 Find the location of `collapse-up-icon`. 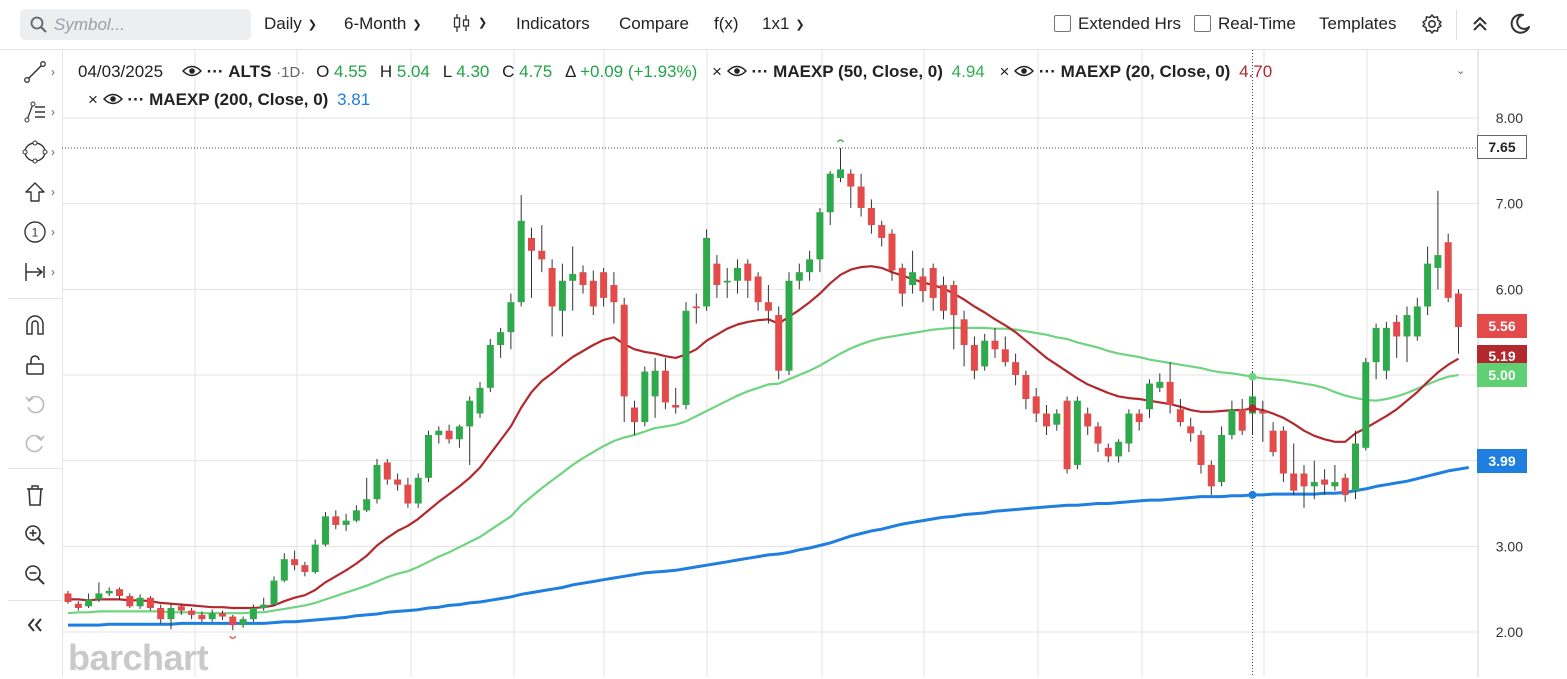

collapse-up-icon is located at coordinates (1480, 24).